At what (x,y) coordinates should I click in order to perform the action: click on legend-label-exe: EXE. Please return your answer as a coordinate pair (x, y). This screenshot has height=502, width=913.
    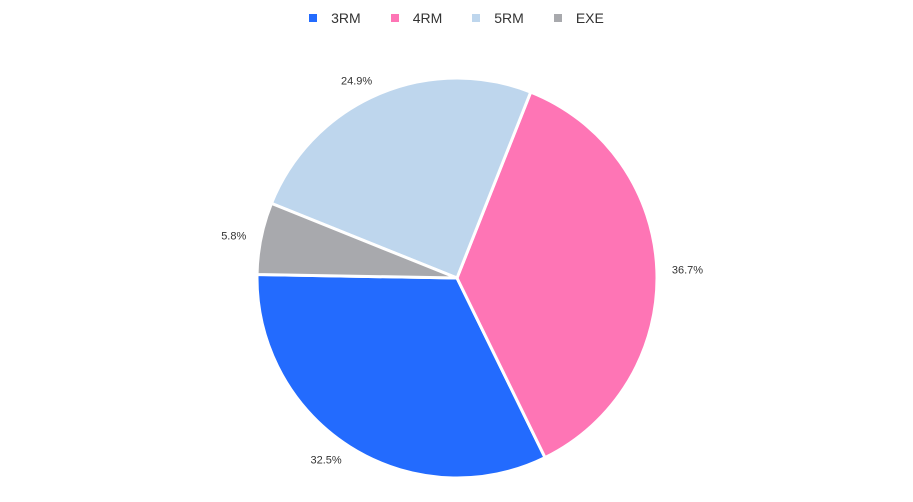
    Looking at the image, I should click on (589, 18).